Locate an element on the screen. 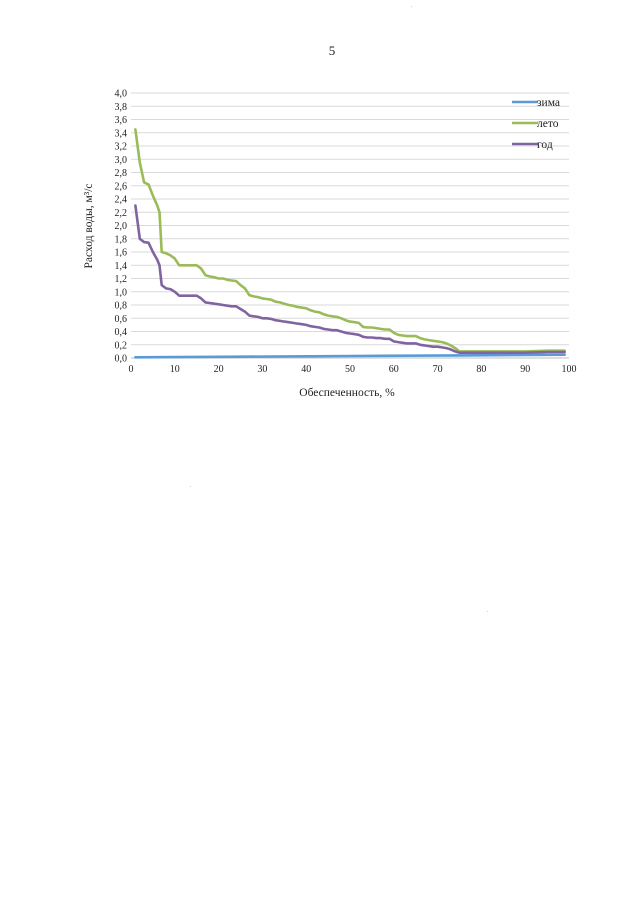  legend-label-год: год is located at coordinates (545, 145).